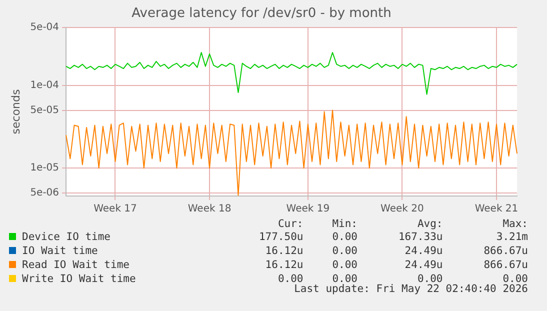  I want to click on text: Min:, so click(344, 224).